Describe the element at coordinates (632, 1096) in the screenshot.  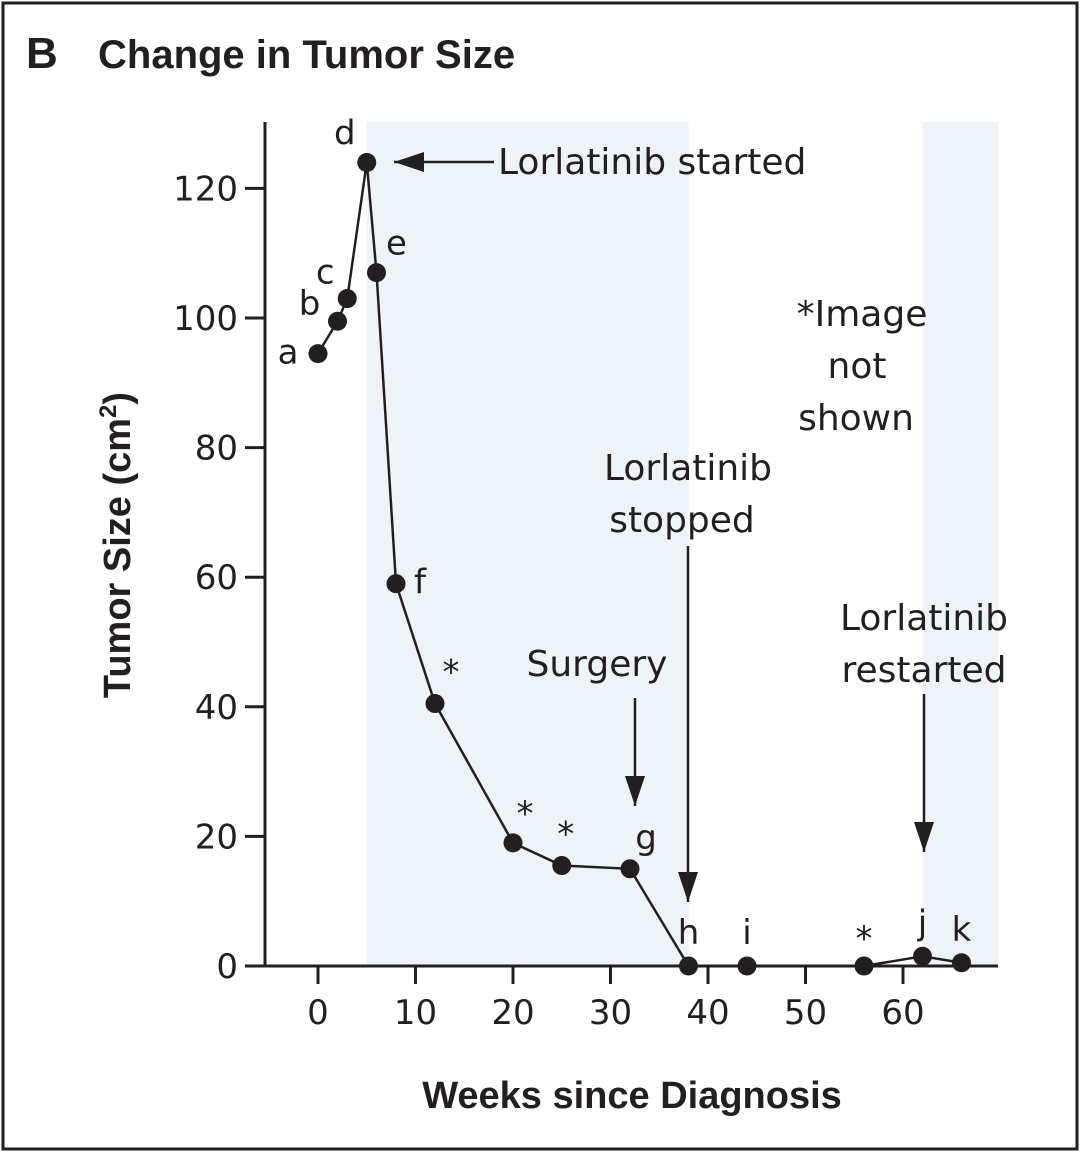
I see `x-axis-title: Weeks since Diagnosis` at that location.